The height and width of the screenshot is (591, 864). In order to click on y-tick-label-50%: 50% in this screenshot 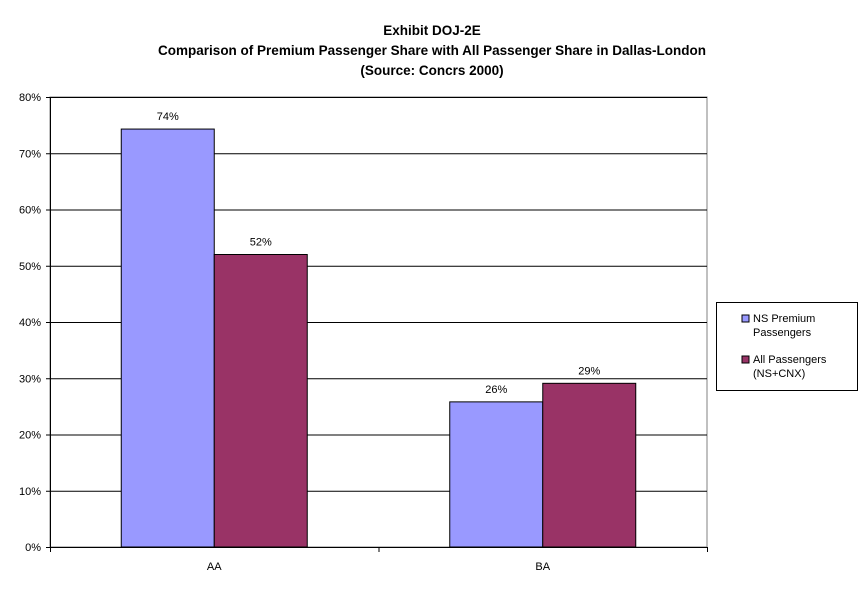, I will do `click(30, 267)`.